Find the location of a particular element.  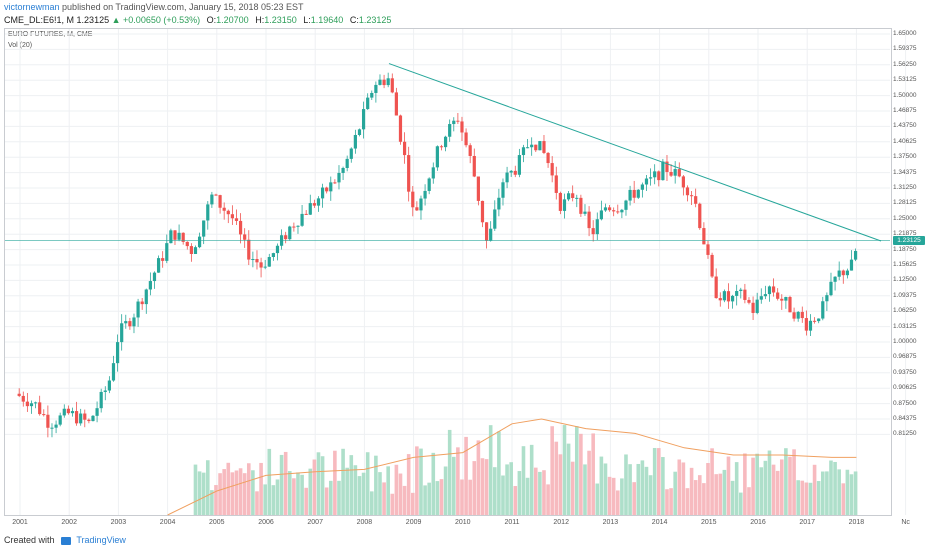

author-link: victornewman is located at coordinates (32, 7).